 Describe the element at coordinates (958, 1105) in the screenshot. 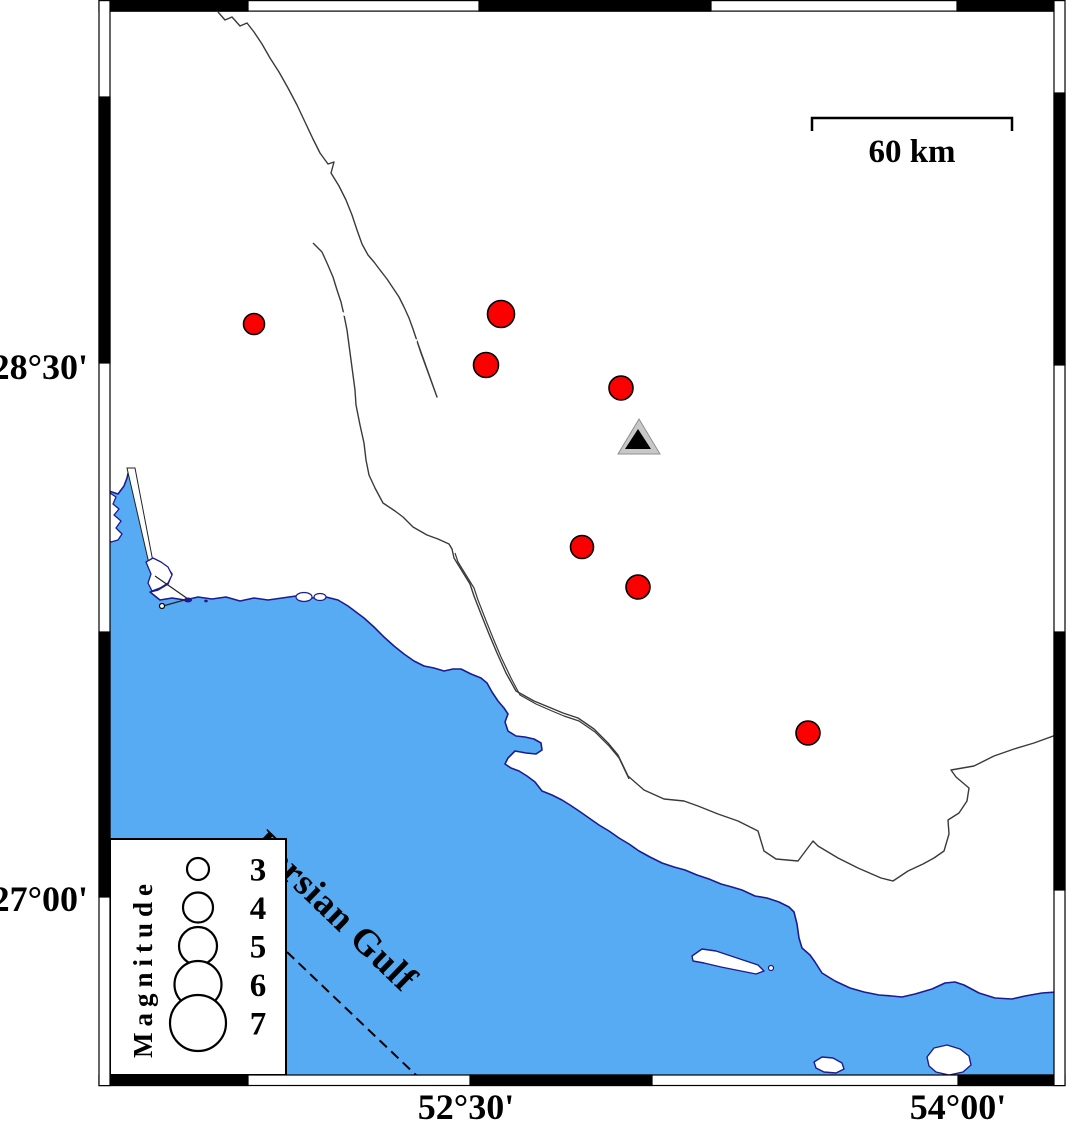

I see `lon-label-5400: 54°00'` at that location.